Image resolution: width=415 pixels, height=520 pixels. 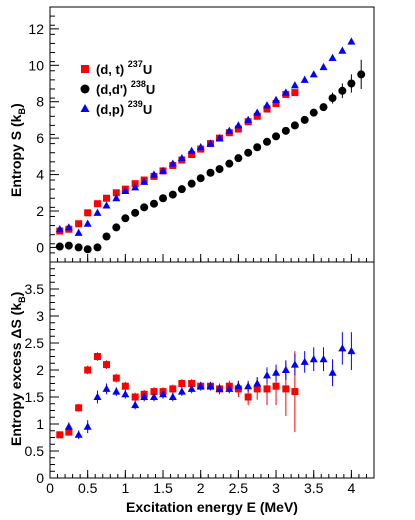 I want to click on legend: (d, t) 237U (d,d') 238U (d,p) 239U, so click(x=117, y=88).